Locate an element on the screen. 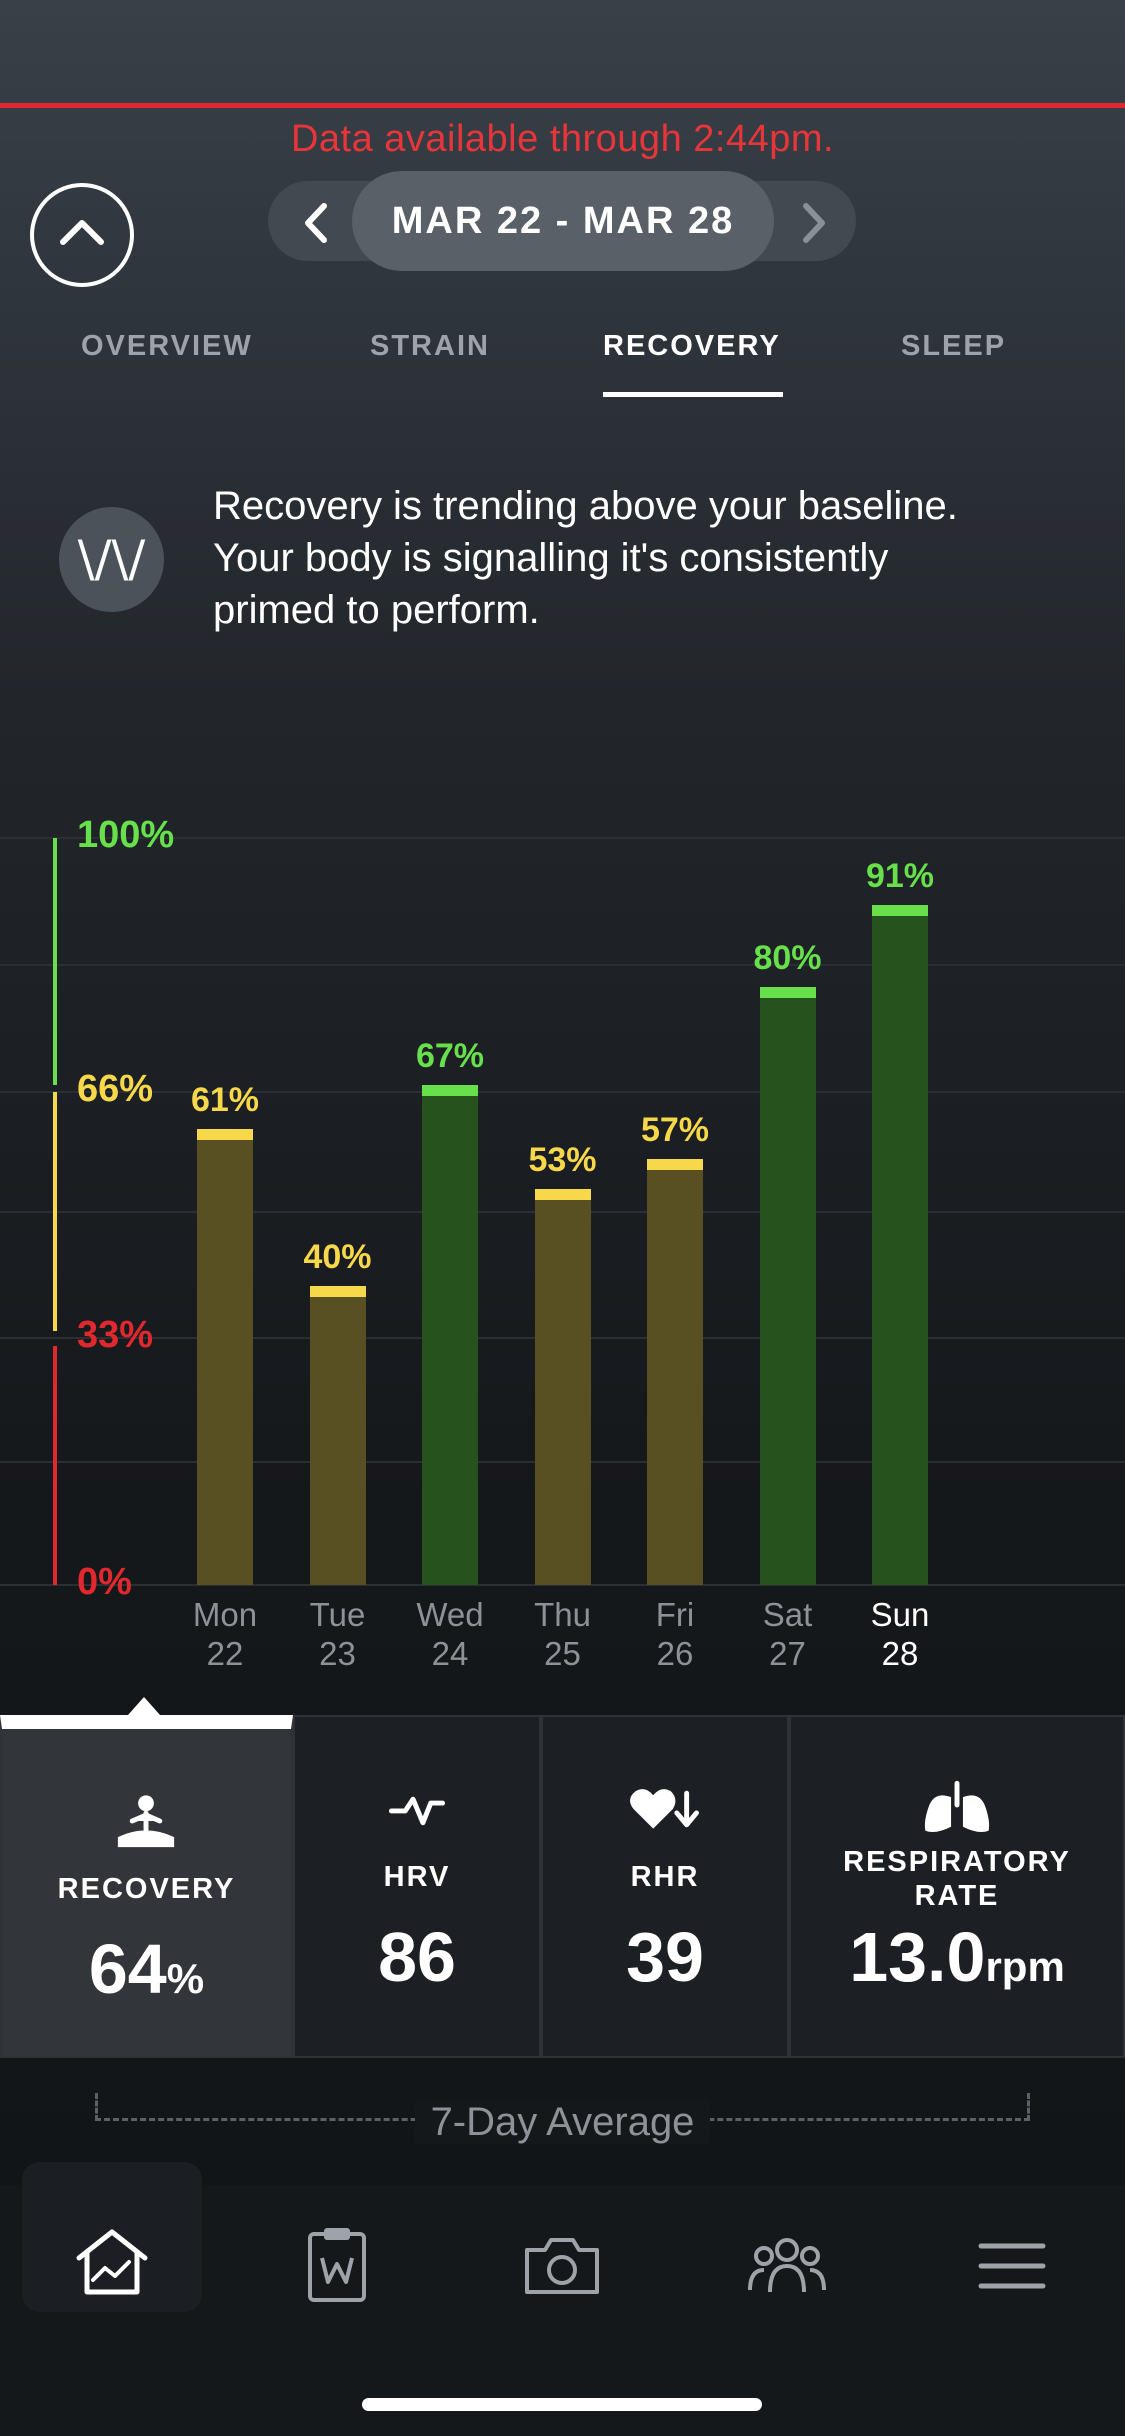 The height and width of the screenshot is (2436, 1125). metric-number: 86 is located at coordinates (417, 1957).